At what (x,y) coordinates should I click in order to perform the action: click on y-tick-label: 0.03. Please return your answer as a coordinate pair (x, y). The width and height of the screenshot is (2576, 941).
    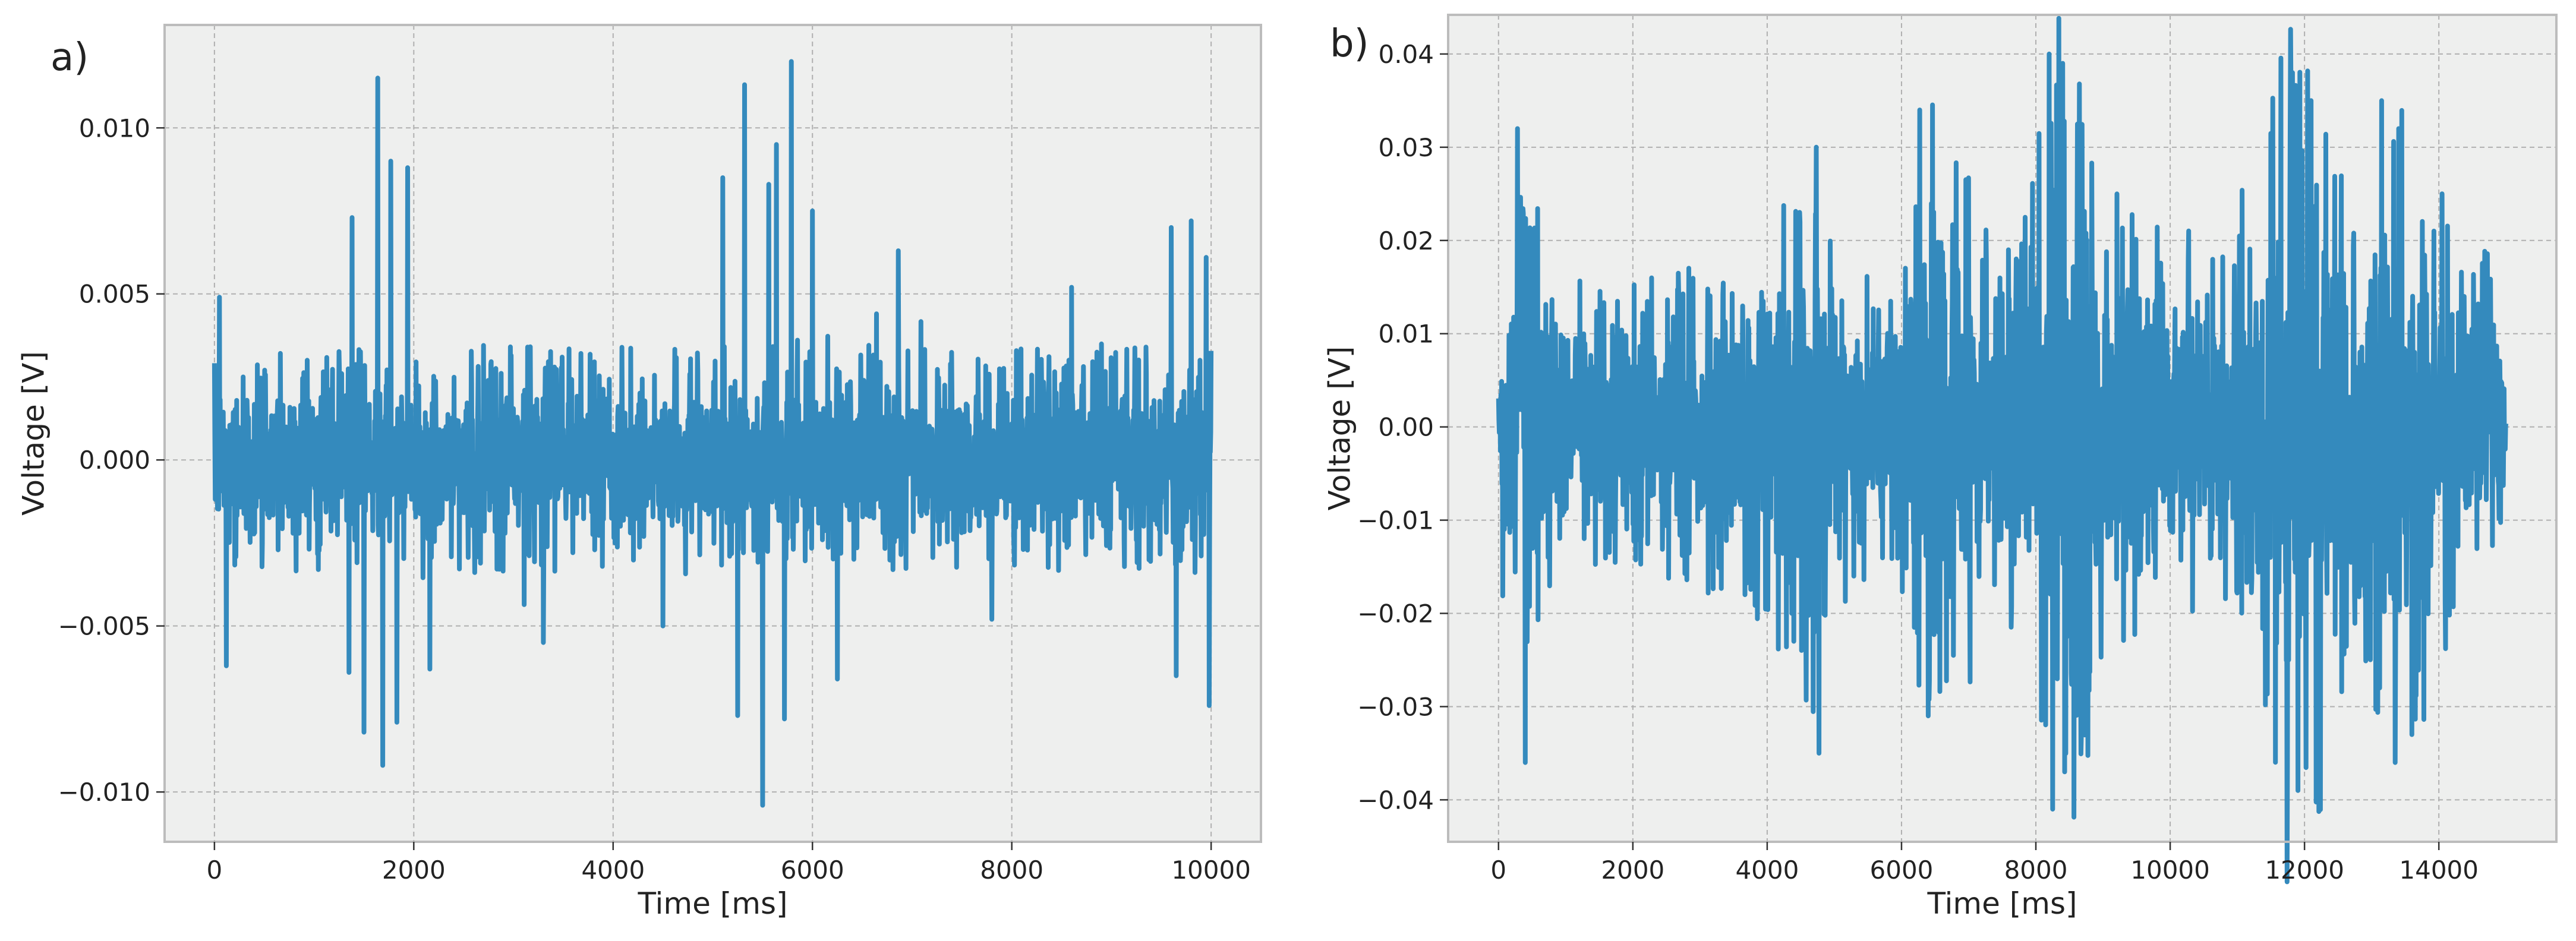
    Looking at the image, I should click on (1406, 147).